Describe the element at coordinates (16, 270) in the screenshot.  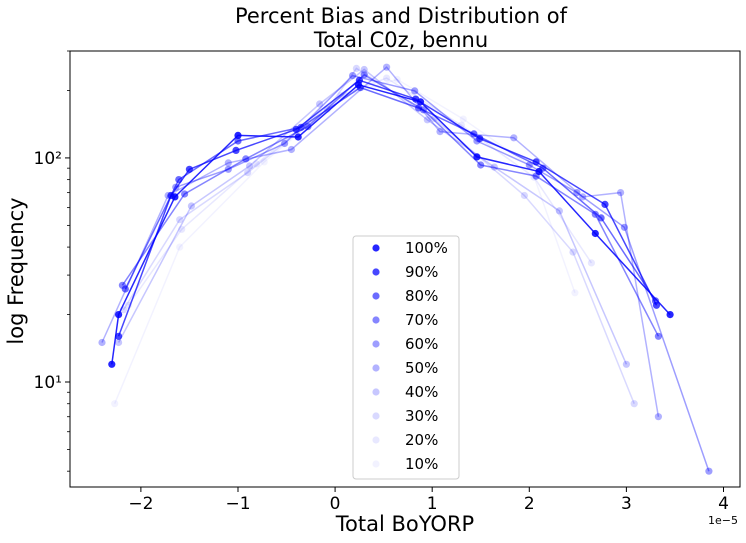
I see `y-axis-label: log Frequency` at that location.